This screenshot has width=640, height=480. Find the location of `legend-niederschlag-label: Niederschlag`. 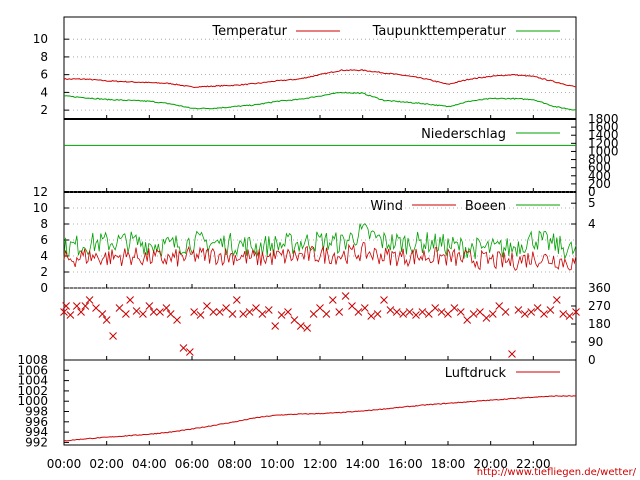

legend-niederschlag-label: Niederschlag is located at coordinates (463, 134).